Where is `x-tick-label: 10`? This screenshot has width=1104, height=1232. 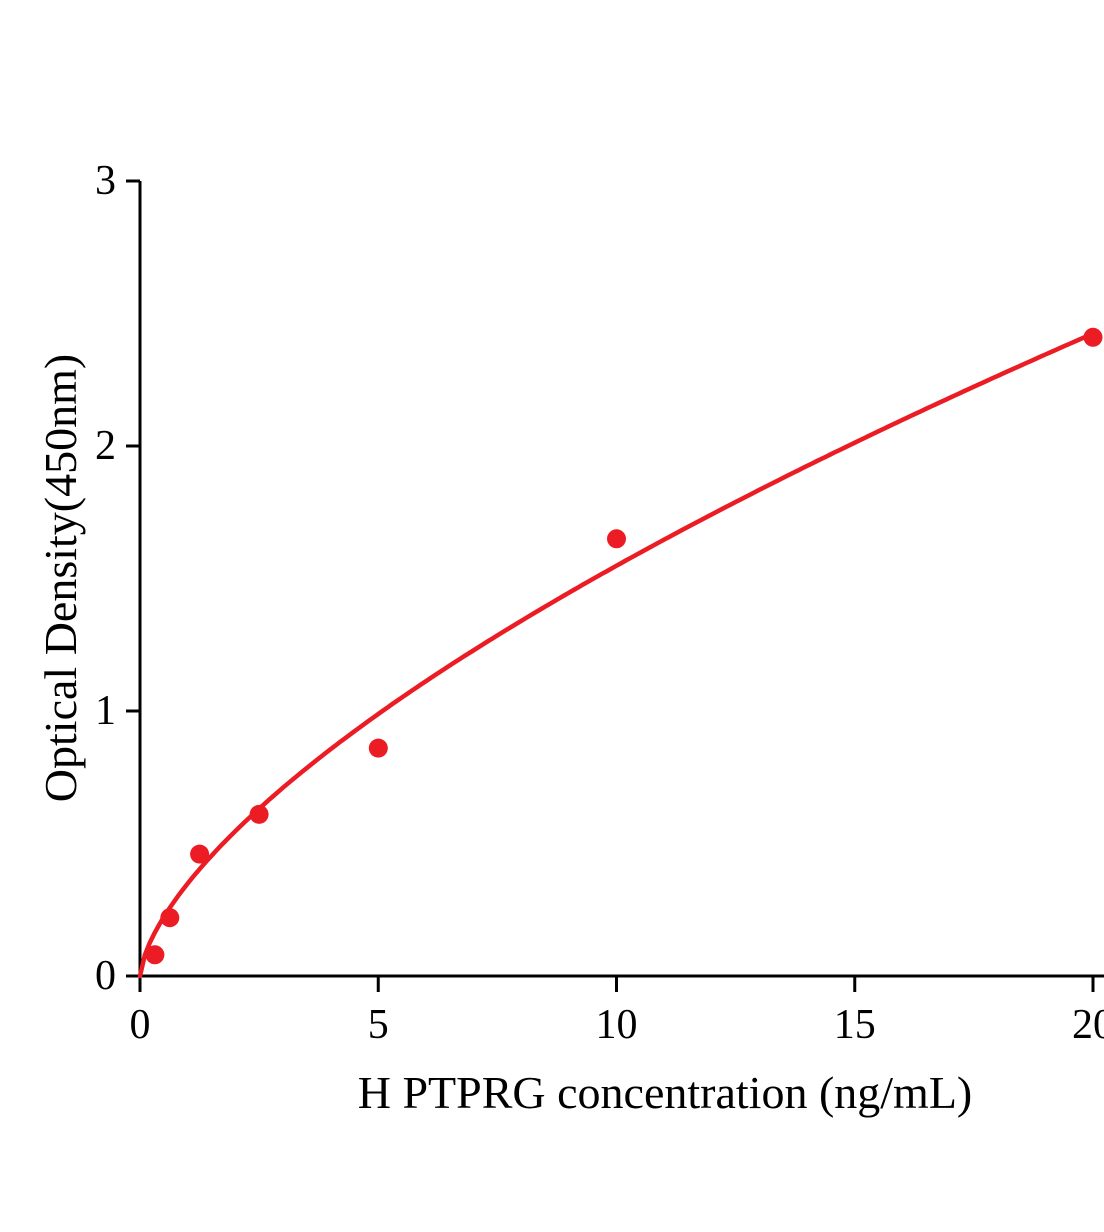
x-tick-label: 10 is located at coordinates (617, 1025).